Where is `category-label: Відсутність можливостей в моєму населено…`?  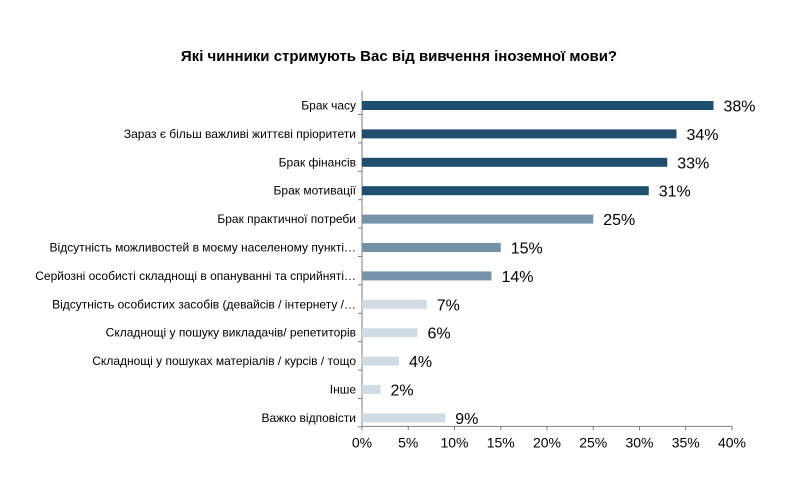
category-label: Відсутність можливостей в моєму населено… is located at coordinates (203, 248).